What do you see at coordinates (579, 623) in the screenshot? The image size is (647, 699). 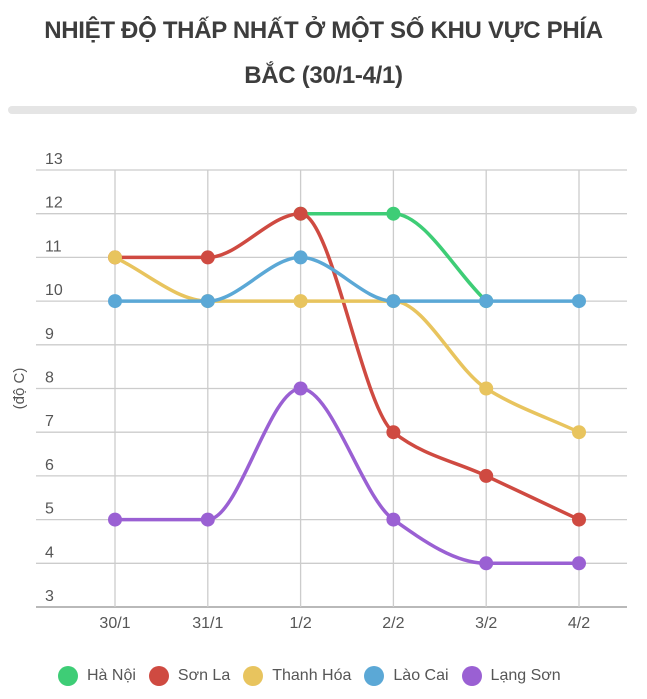 I see `x-tick-label-5: 4/2` at bounding box center [579, 623].